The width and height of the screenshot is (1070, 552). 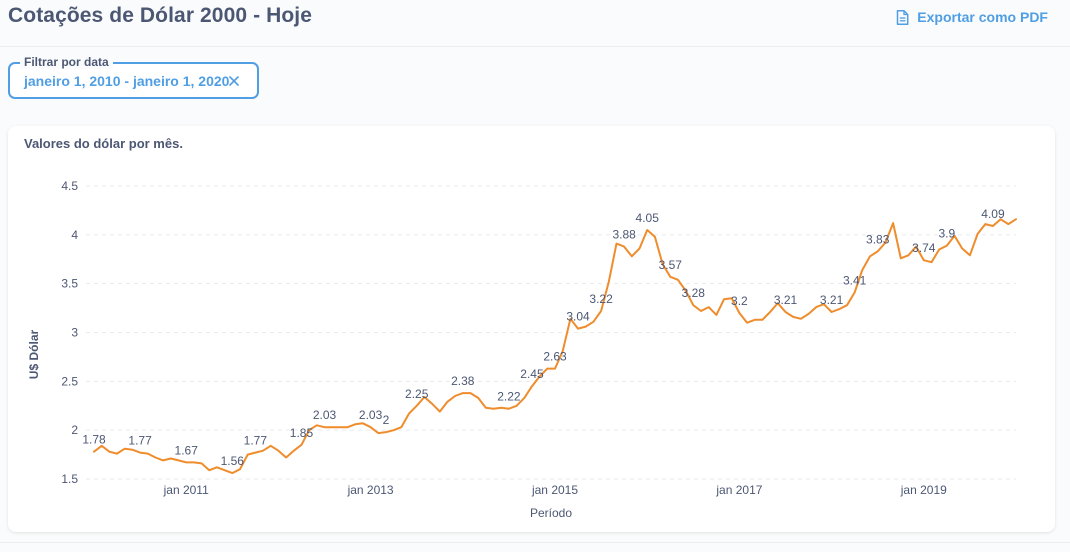 I want to click on y-axis-ticks: 1.5 2 2.5 3 3.5 4 4.5, so click(x=69, y=332).